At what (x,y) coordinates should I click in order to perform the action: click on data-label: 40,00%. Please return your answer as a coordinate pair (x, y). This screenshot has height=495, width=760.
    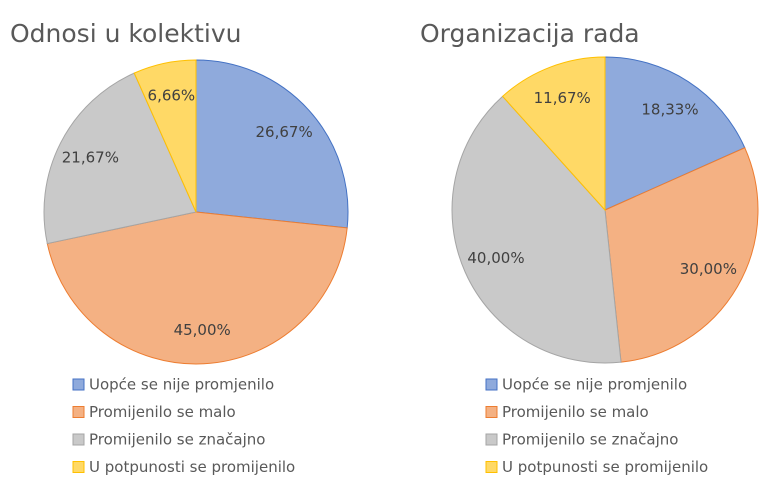
    Looking at the image, I should click on (495, 258).